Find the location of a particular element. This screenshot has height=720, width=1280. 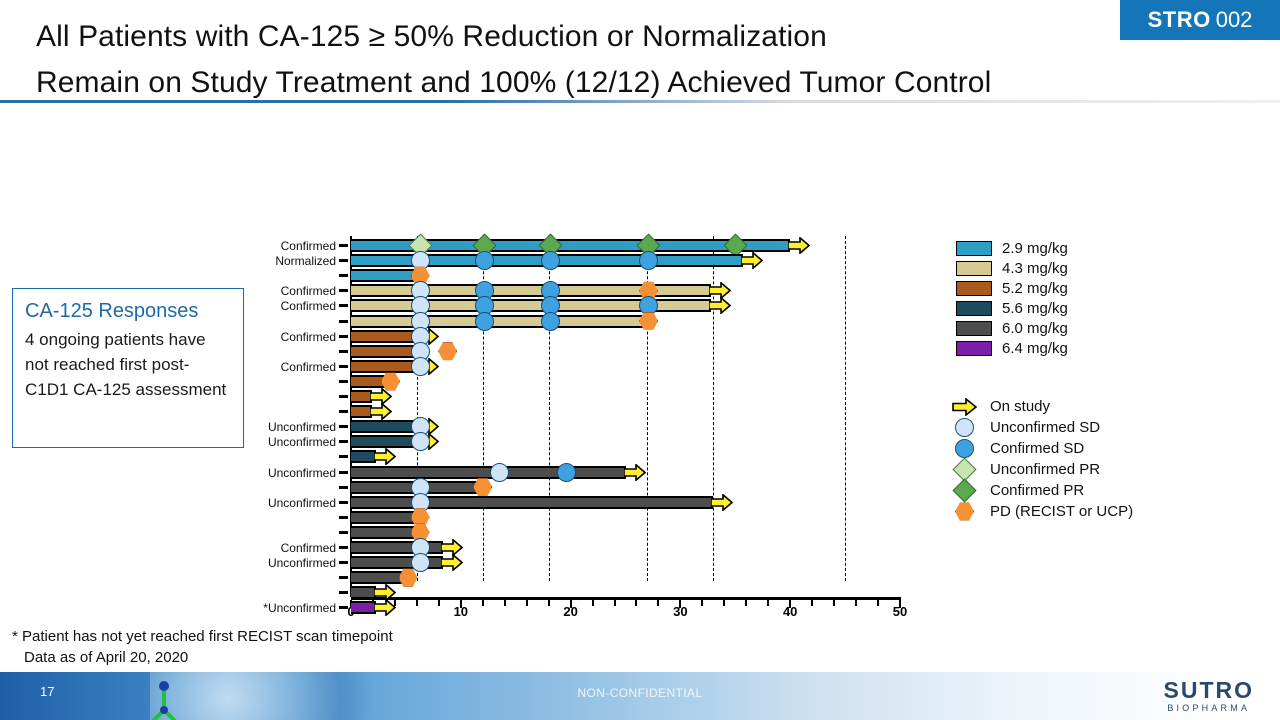

x-axis-tick-label: 0 is located at coordinates (351, 611).